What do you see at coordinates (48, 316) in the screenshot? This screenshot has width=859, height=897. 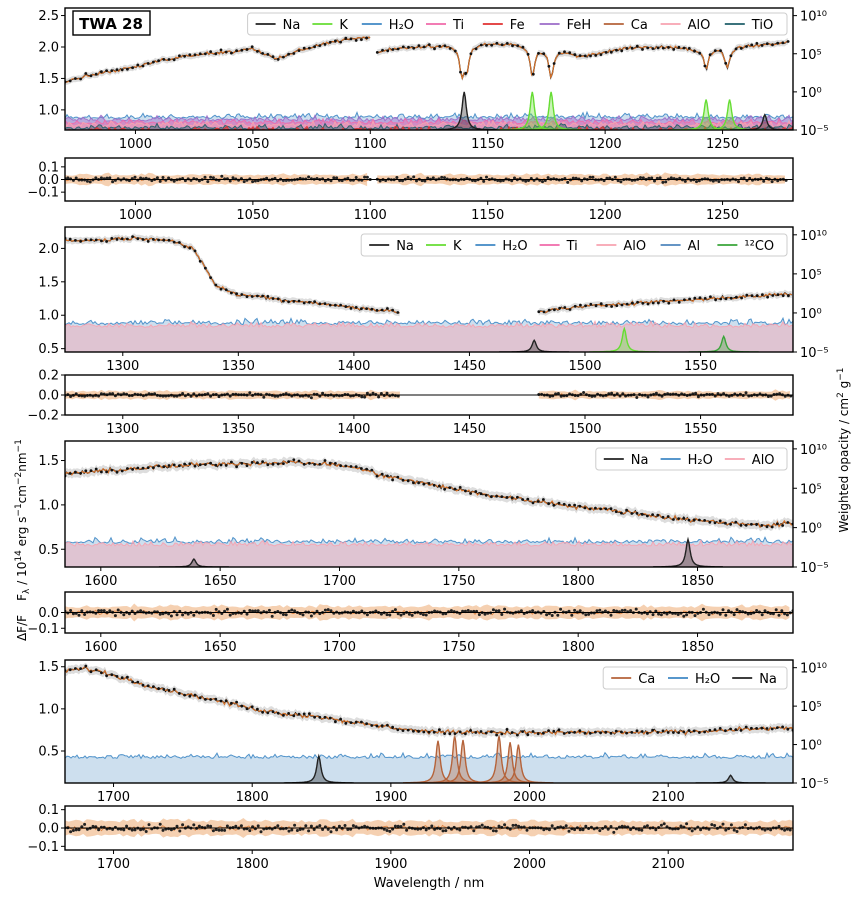 I see `y-tick-label: 1.0` at bounding box center [48, 316].